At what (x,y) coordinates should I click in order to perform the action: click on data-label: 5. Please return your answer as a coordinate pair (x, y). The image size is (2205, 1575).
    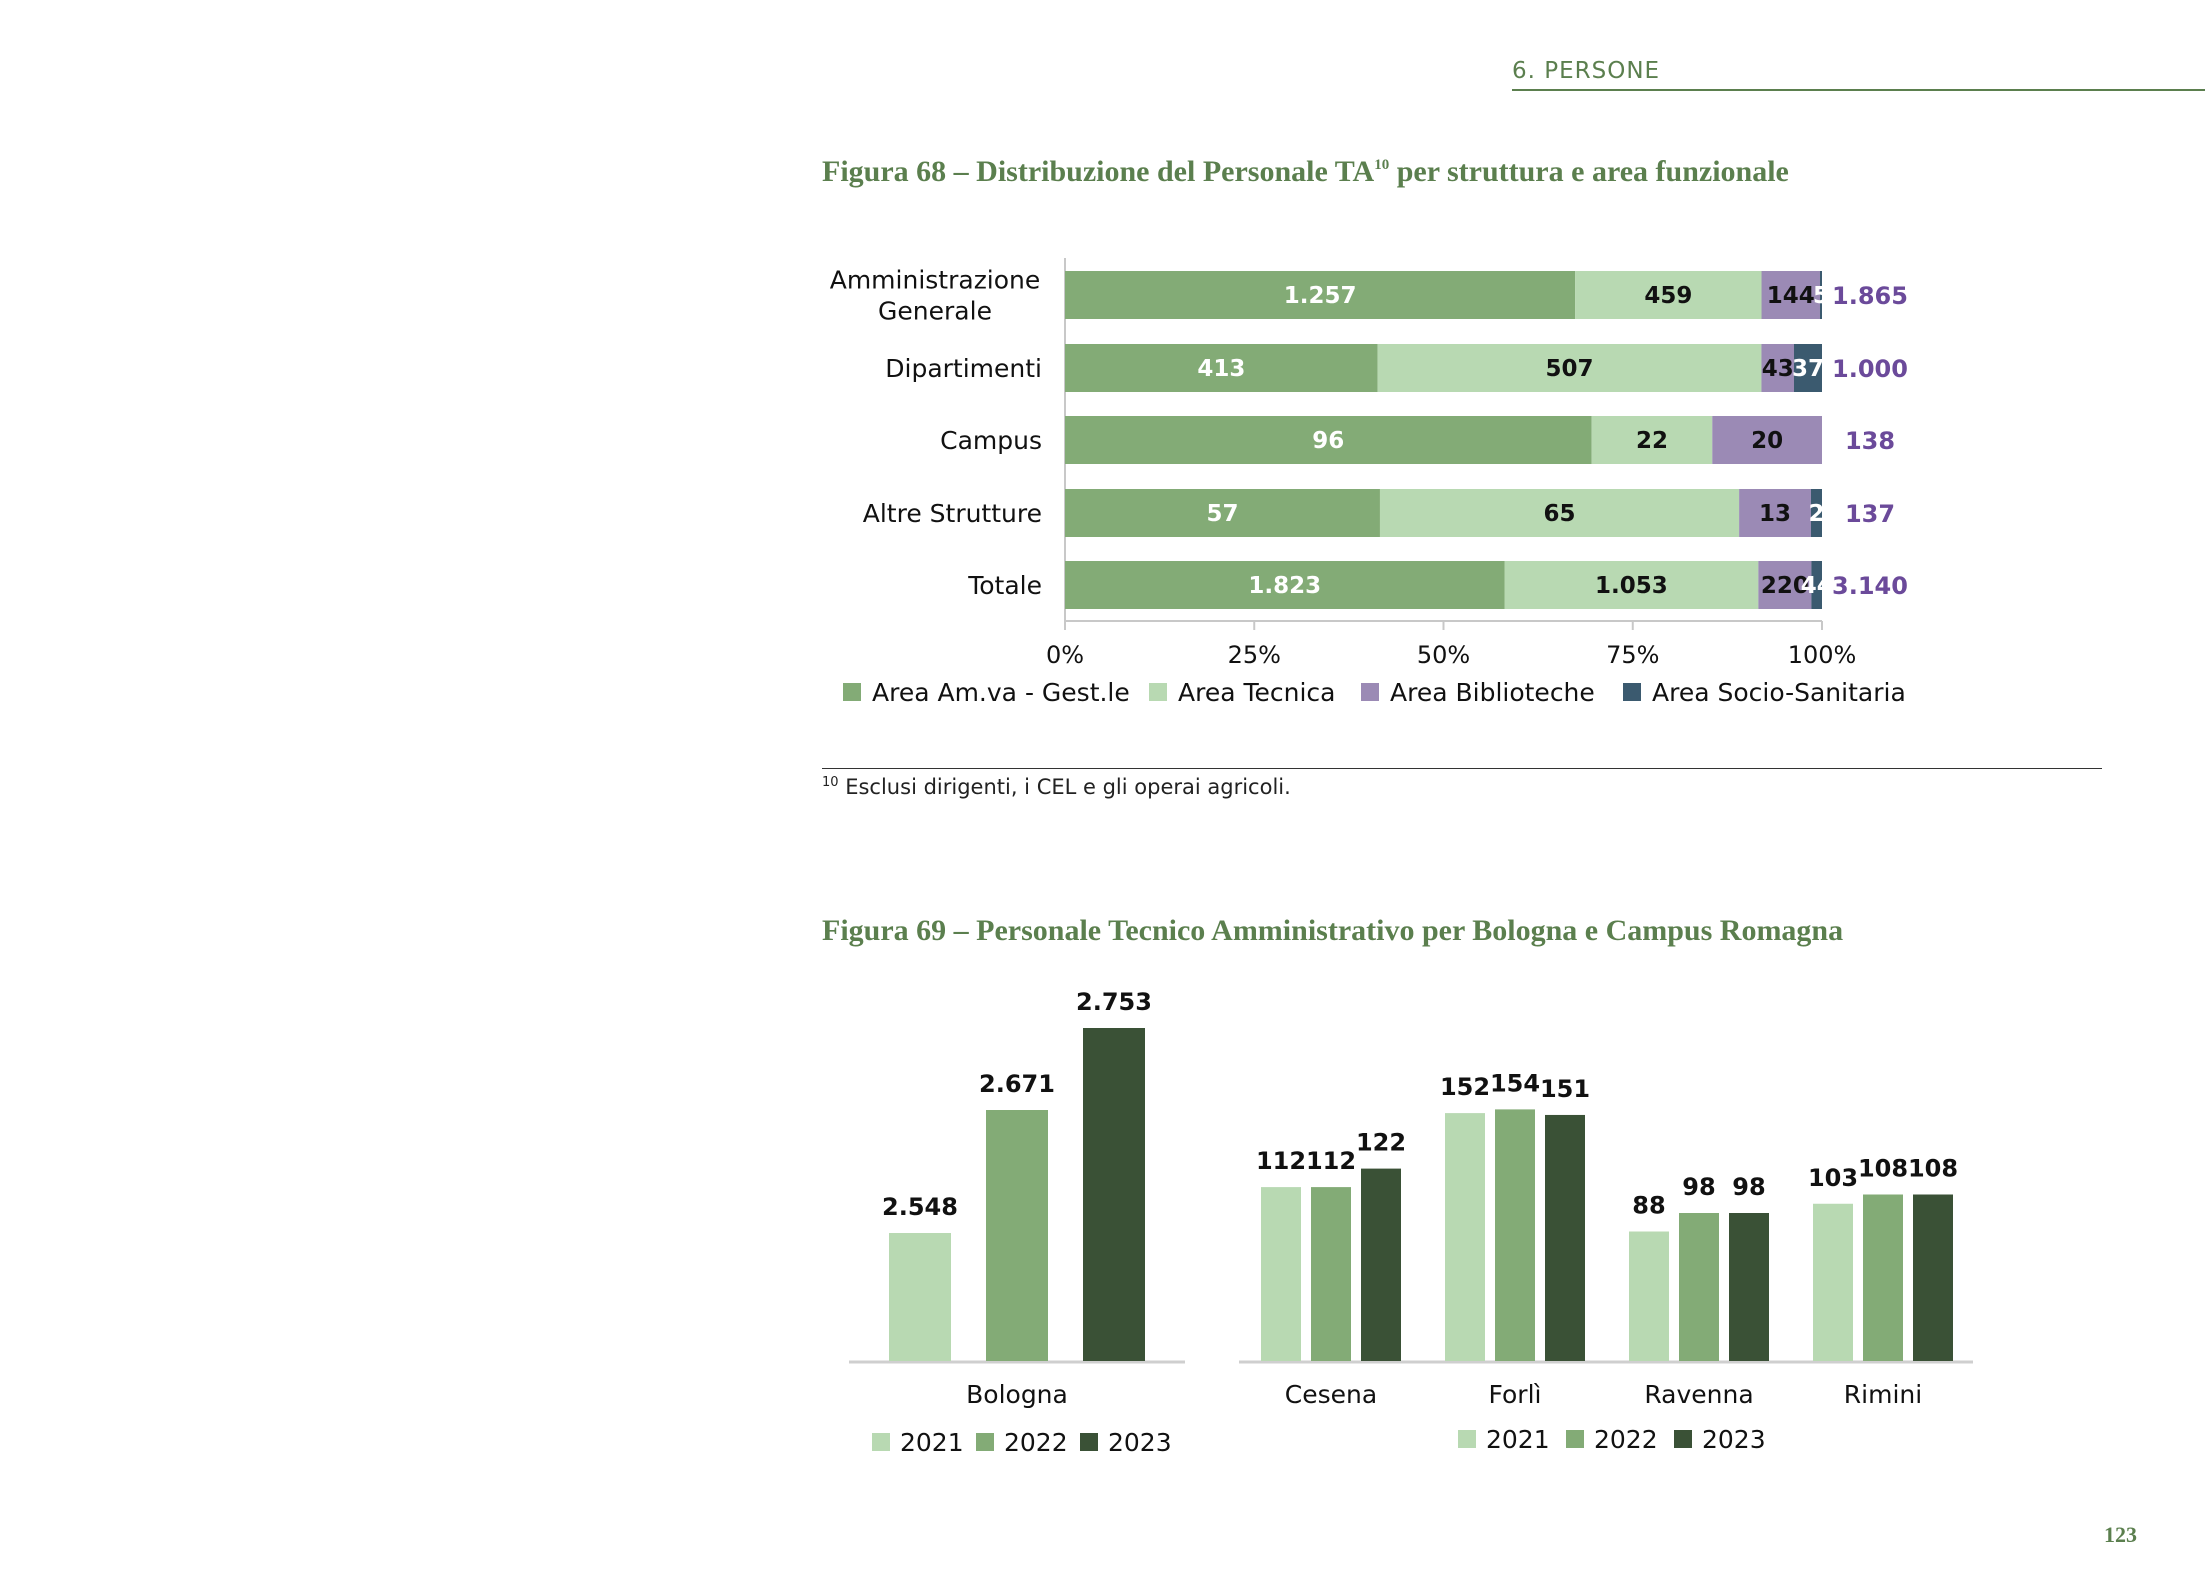
    Looking at the image, I should click on (1821, 296).